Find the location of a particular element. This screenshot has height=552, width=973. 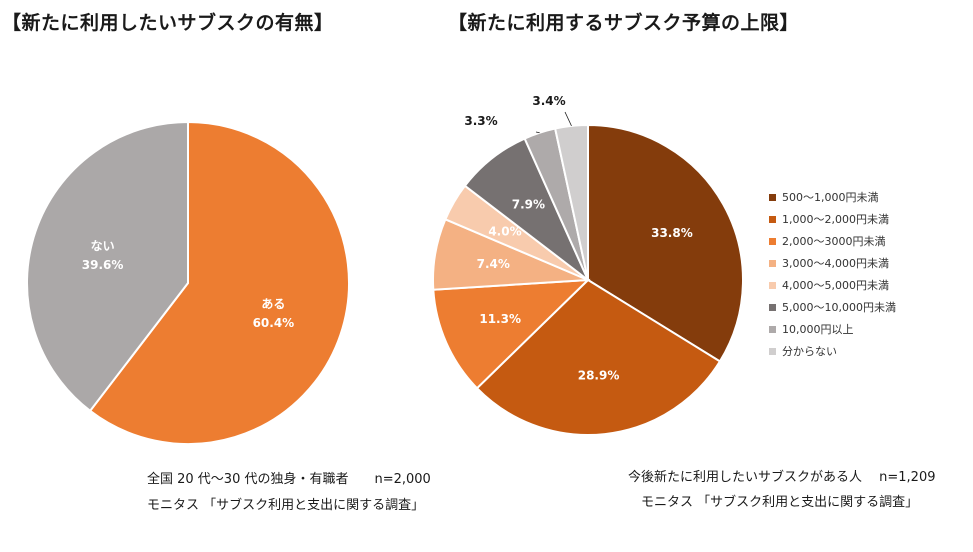

data-label: 4.0% is located at coordinates (504, 232).